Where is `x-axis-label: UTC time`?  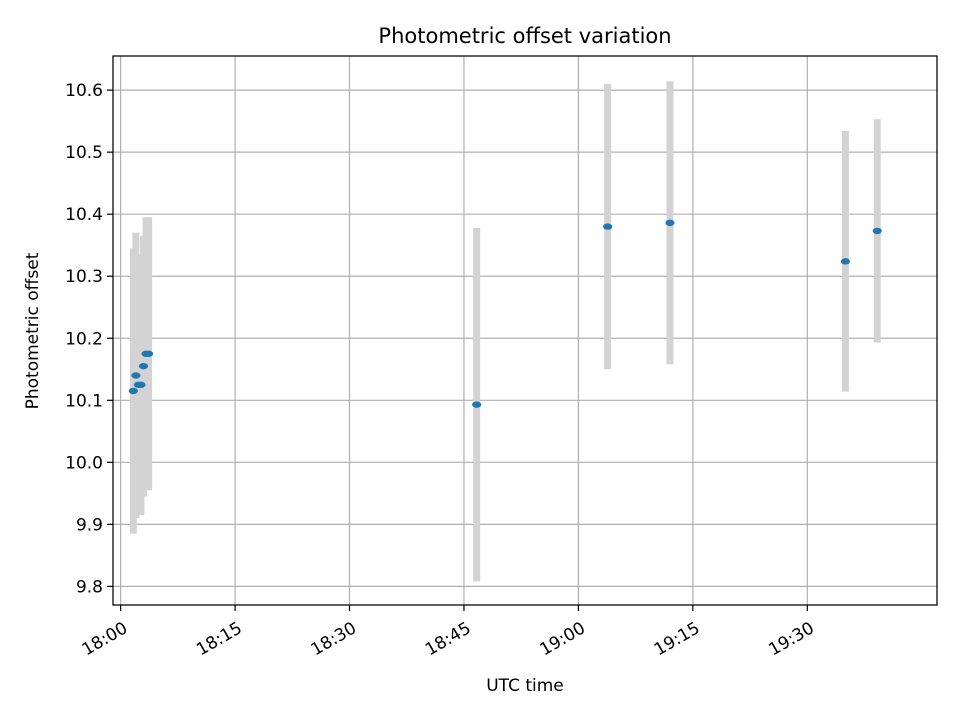 x-axis-label: UTC time is located at coordinates (525, 686).